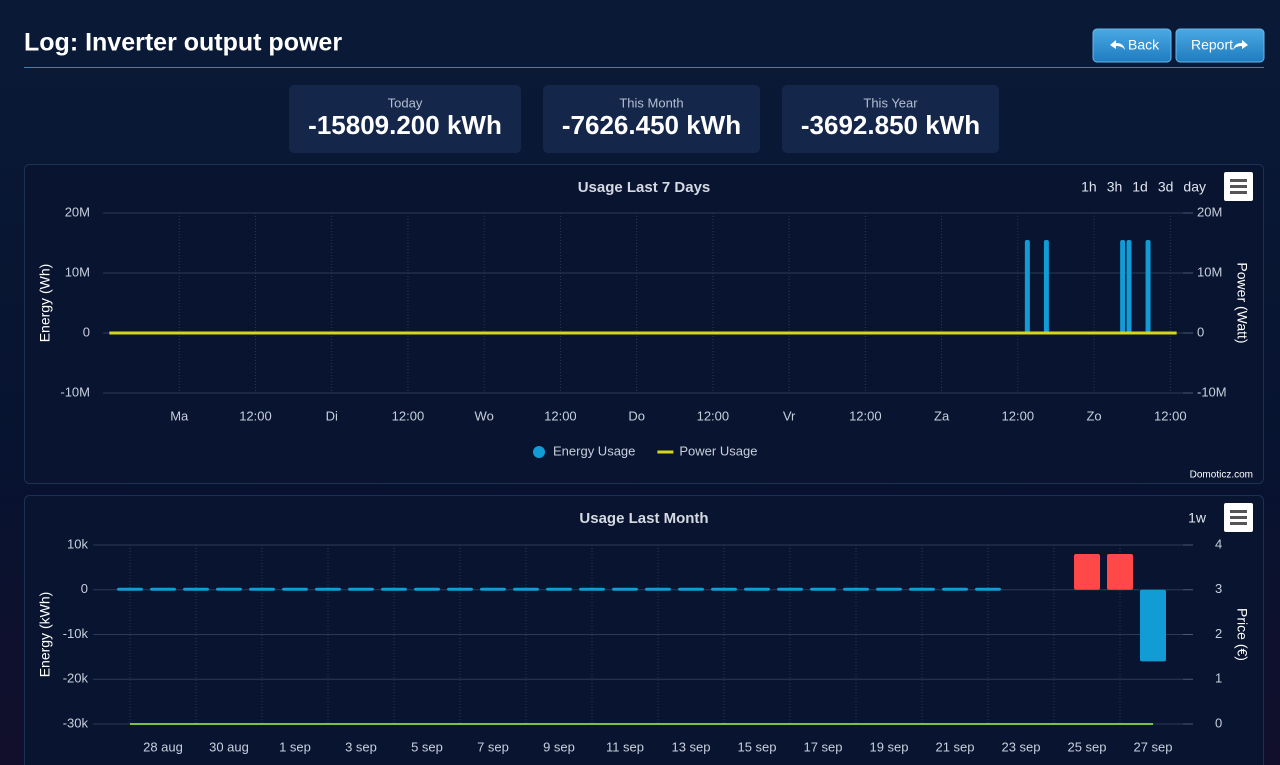 Image resolution: width=1280 pixels, height=765 pixels. Describe the element at coordinates (559, 746) in the screenshot. I see `x-tick-label: 9 sep` at that location.